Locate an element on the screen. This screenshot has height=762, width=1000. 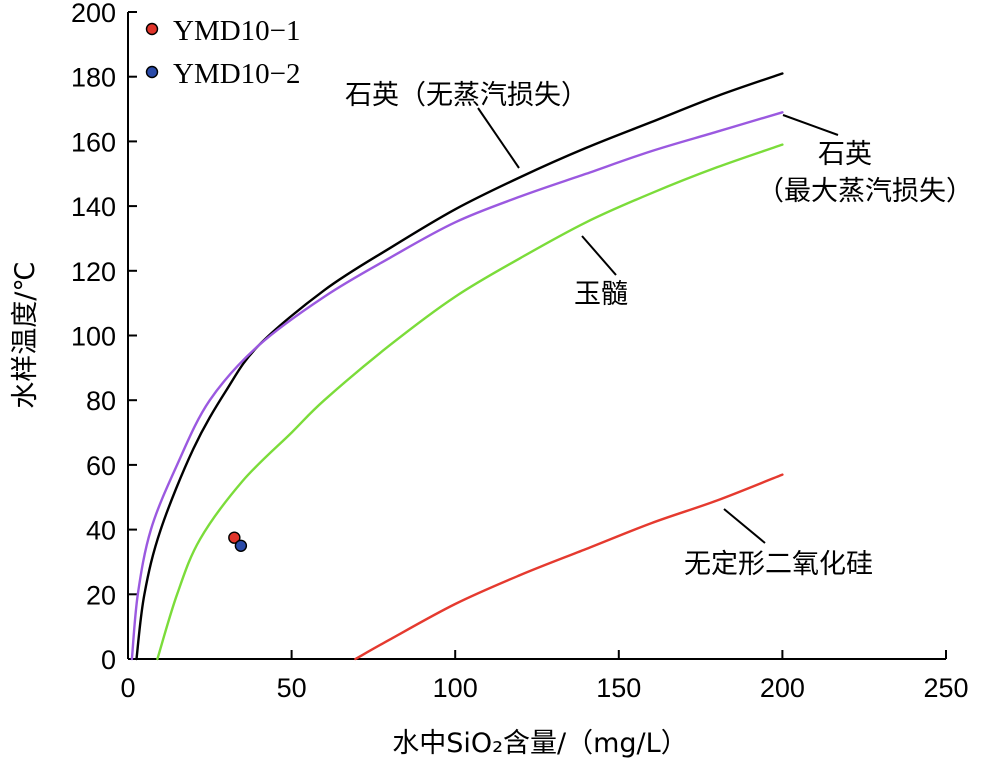
x-ticks: 0 50 100 150 200 250 is located at coordinates (544, 676).